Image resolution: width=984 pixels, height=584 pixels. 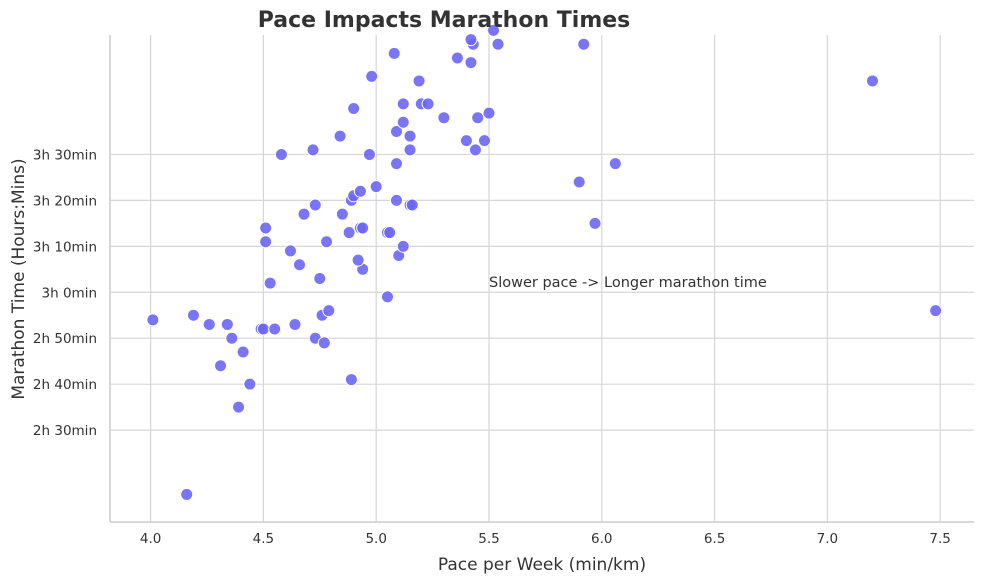 I want to click on x-axis-label: Pace per Week (min/km), so click(x=542, y=565).